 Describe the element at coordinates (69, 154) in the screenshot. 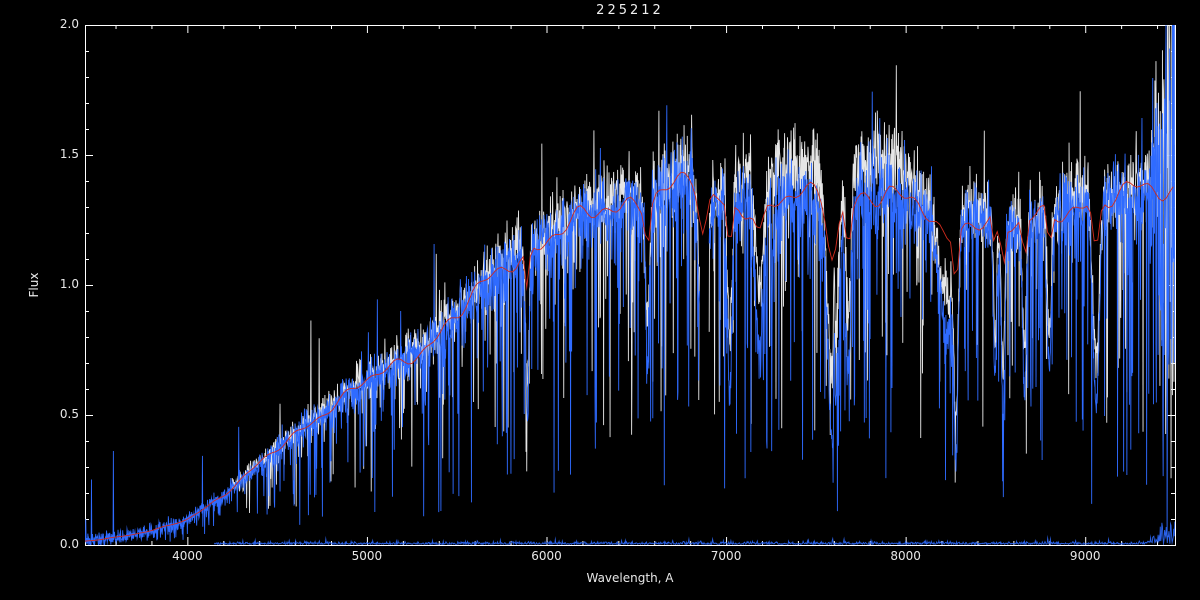

I see `y-tick-label: 1.5` at that location.